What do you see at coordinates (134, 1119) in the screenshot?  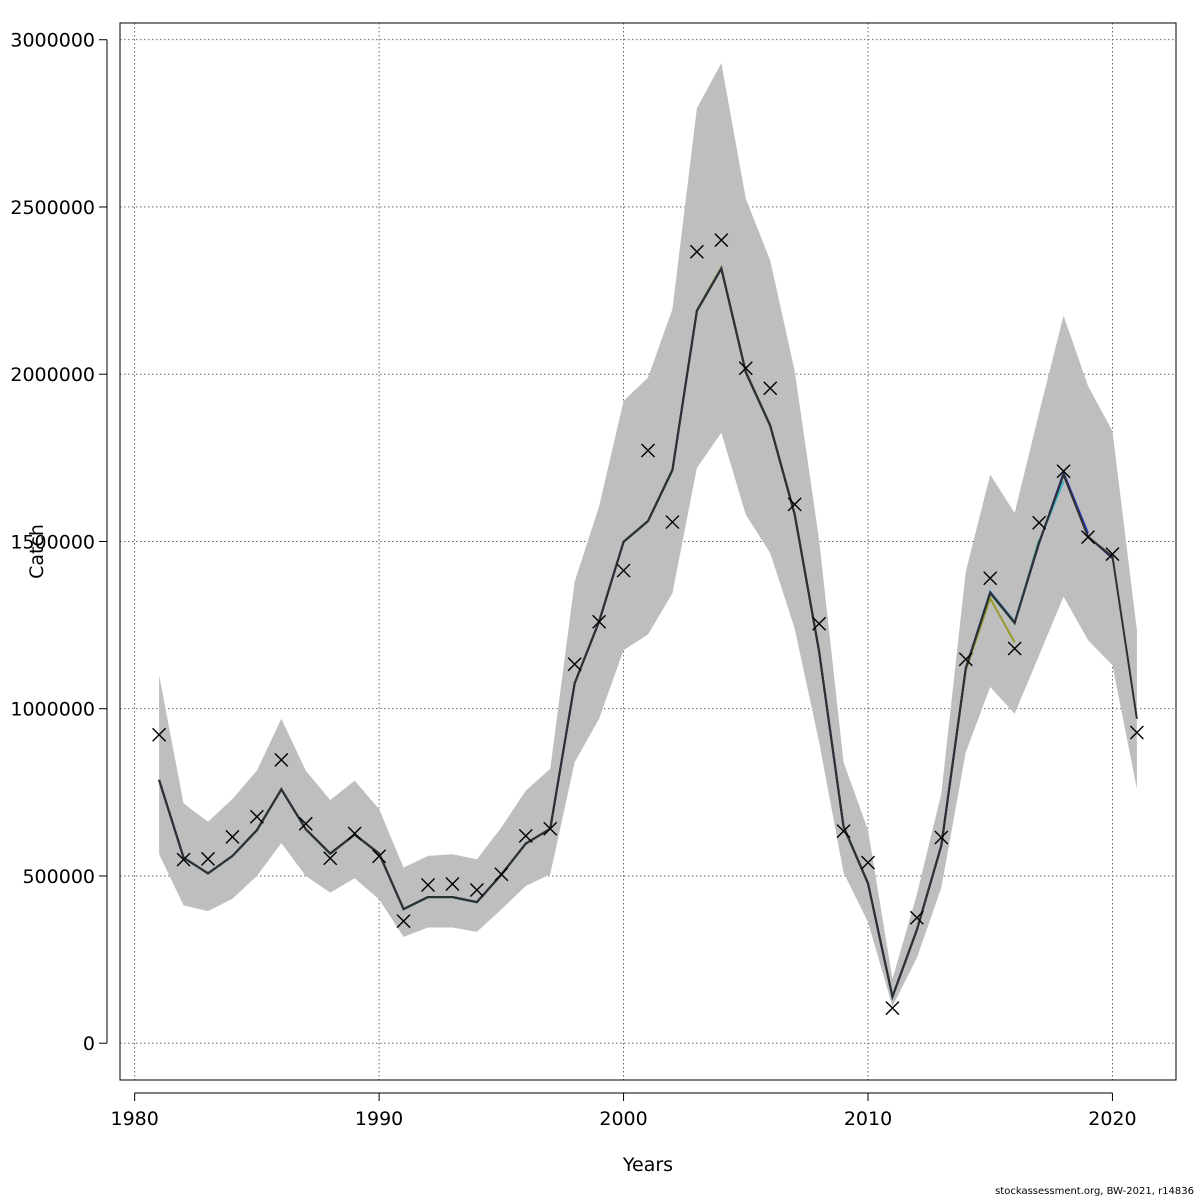 I see `x-tick-label: 1980` at bounding box center [134, 1119].